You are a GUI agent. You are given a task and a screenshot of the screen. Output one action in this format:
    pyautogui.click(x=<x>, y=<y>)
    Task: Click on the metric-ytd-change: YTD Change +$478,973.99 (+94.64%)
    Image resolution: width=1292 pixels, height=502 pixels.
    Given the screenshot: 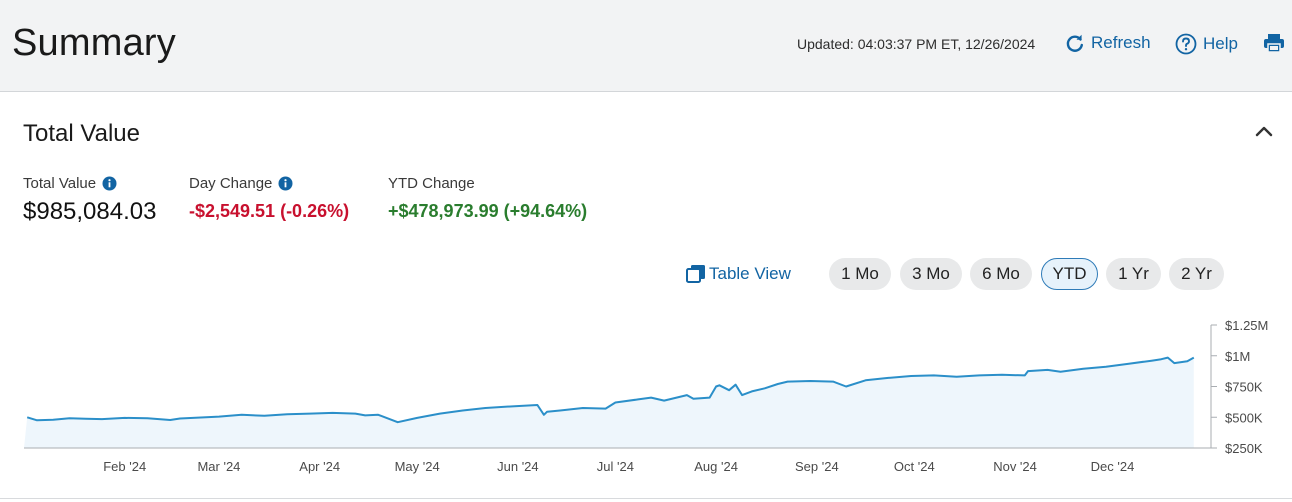 What is the action you would take?
    pyautogui.click(x=487, y=198)
    